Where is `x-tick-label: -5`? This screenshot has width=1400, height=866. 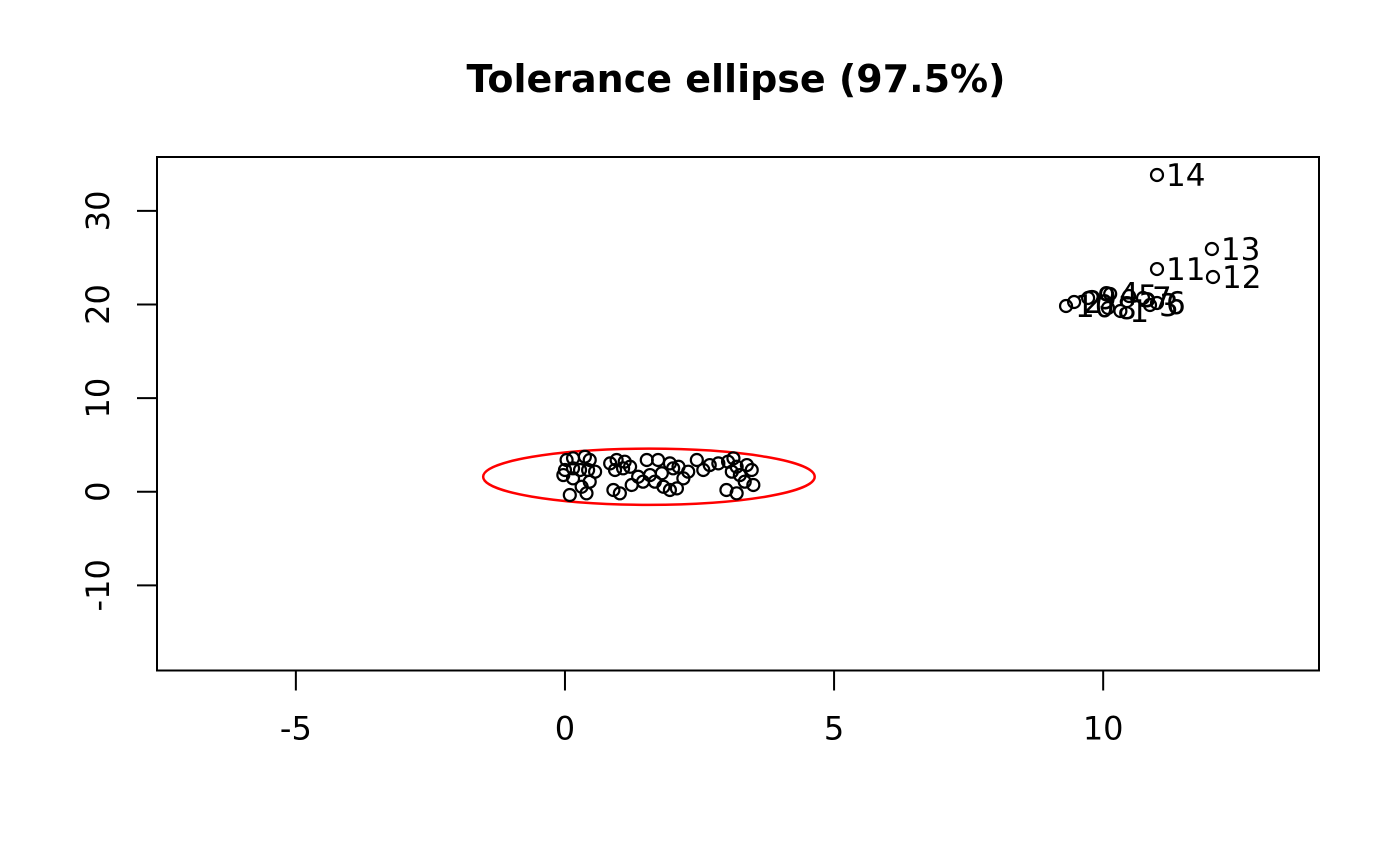
x-tick-label: -5 is located at coordinates (296, 729).